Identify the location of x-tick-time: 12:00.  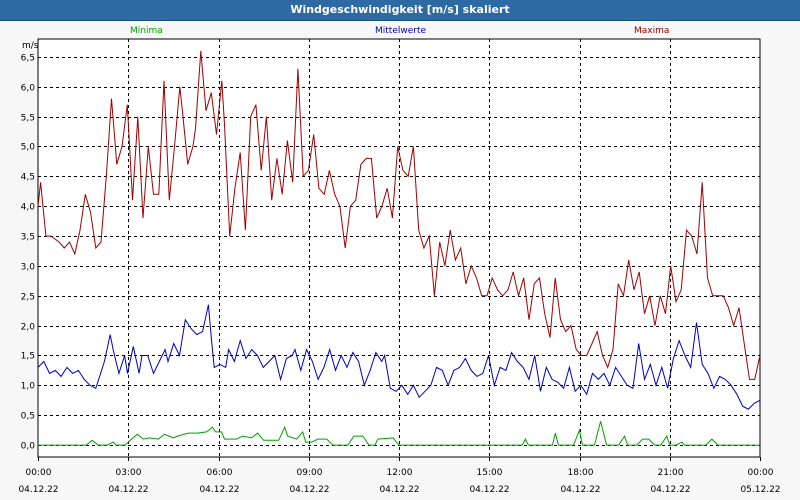
(400, 473).